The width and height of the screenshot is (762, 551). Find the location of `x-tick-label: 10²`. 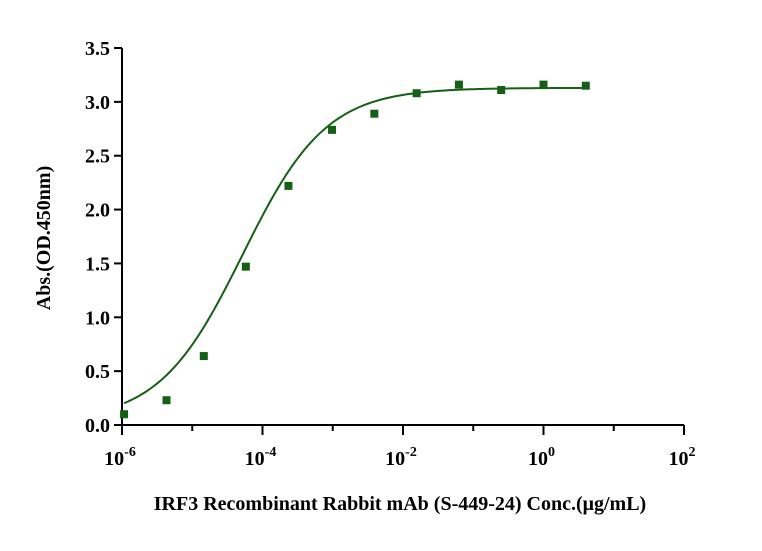

x-tick-label: 10² is located at coordinates (682, 457).